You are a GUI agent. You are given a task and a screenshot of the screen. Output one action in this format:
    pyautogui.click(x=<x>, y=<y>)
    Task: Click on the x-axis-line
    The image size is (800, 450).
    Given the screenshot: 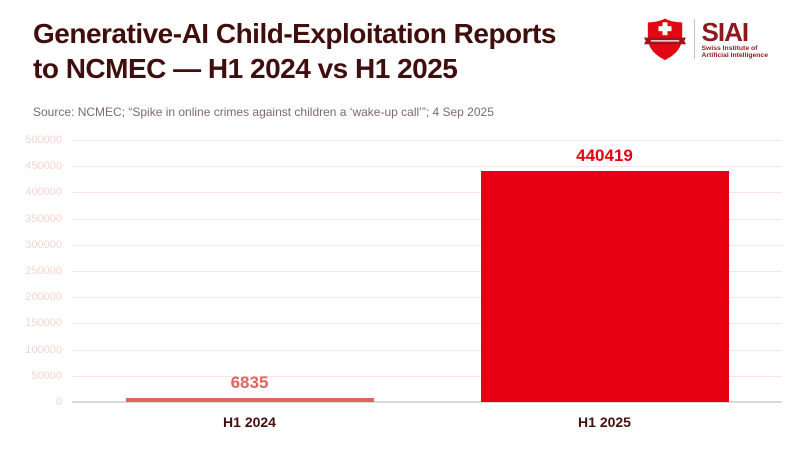 What is the action you would take?
    pyautogui.click(x=427, y=402)
    